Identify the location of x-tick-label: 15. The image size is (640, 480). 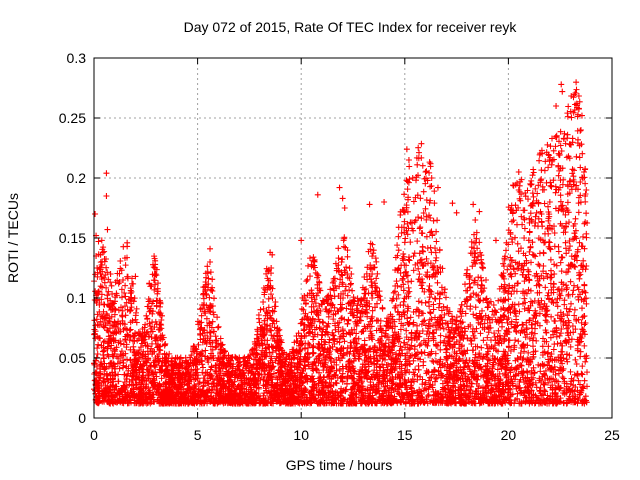
(405, 435).